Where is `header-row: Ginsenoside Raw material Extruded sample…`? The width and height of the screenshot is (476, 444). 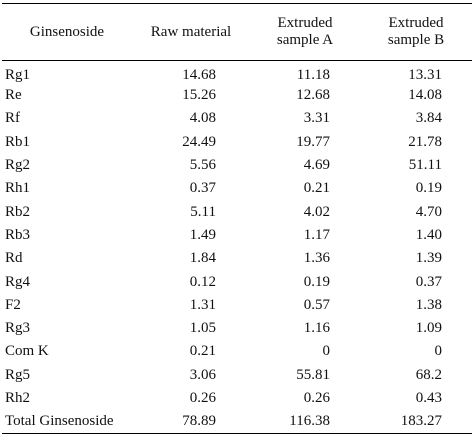 header-row: Ginsenoside Raw material Extruded sample… is located at coordinates (237, 32).